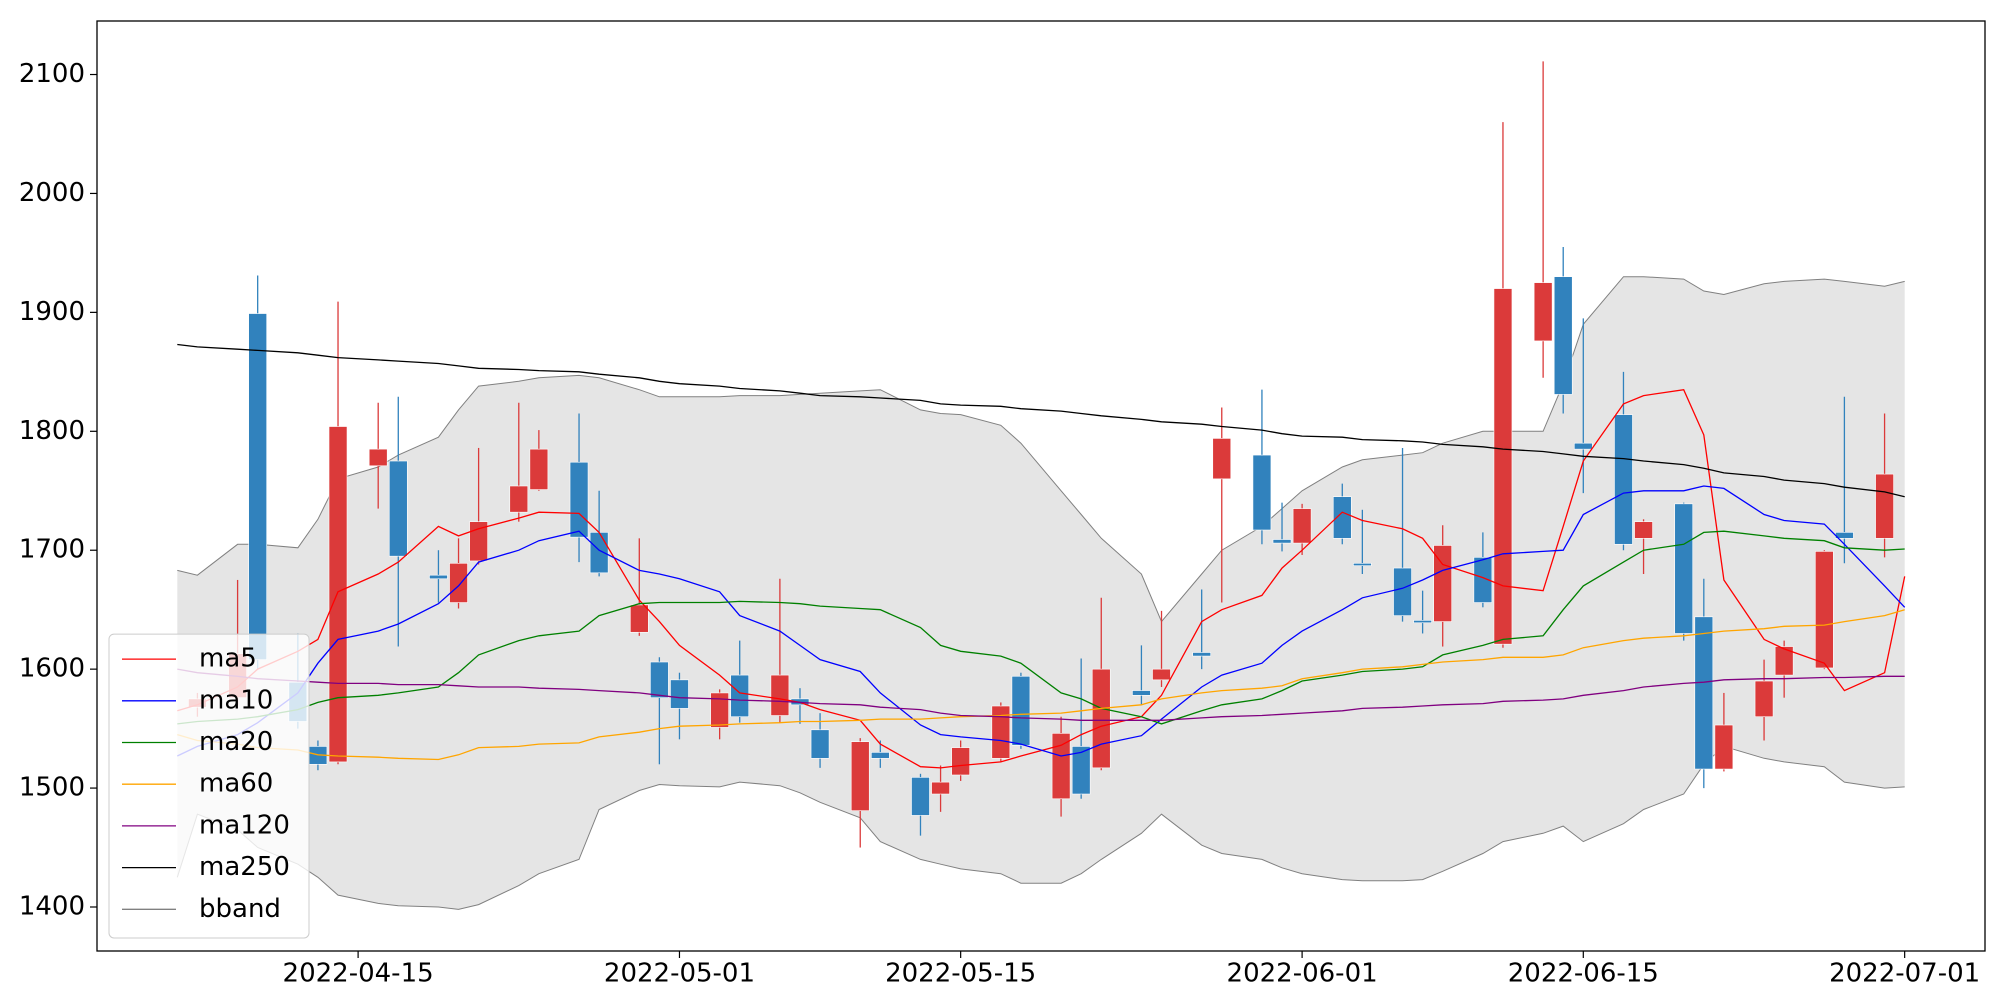 The image size is (2000, 1000). What do you see at coordinates (52, 74) in the screenshot?
I see `y-tick-label: 2100` at bounding box center [52, 74].